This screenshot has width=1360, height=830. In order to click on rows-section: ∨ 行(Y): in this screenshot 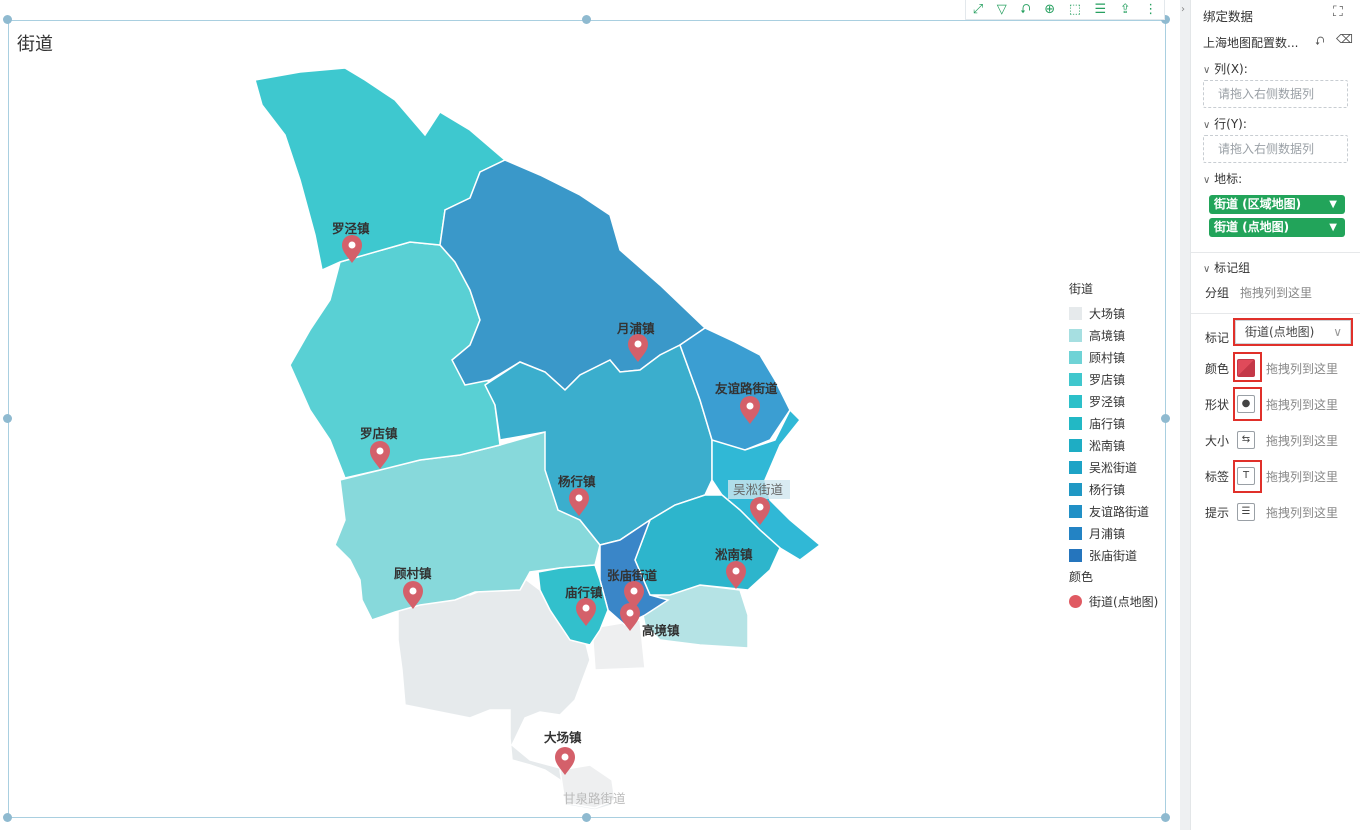, I will do `click(1225, 123)`.